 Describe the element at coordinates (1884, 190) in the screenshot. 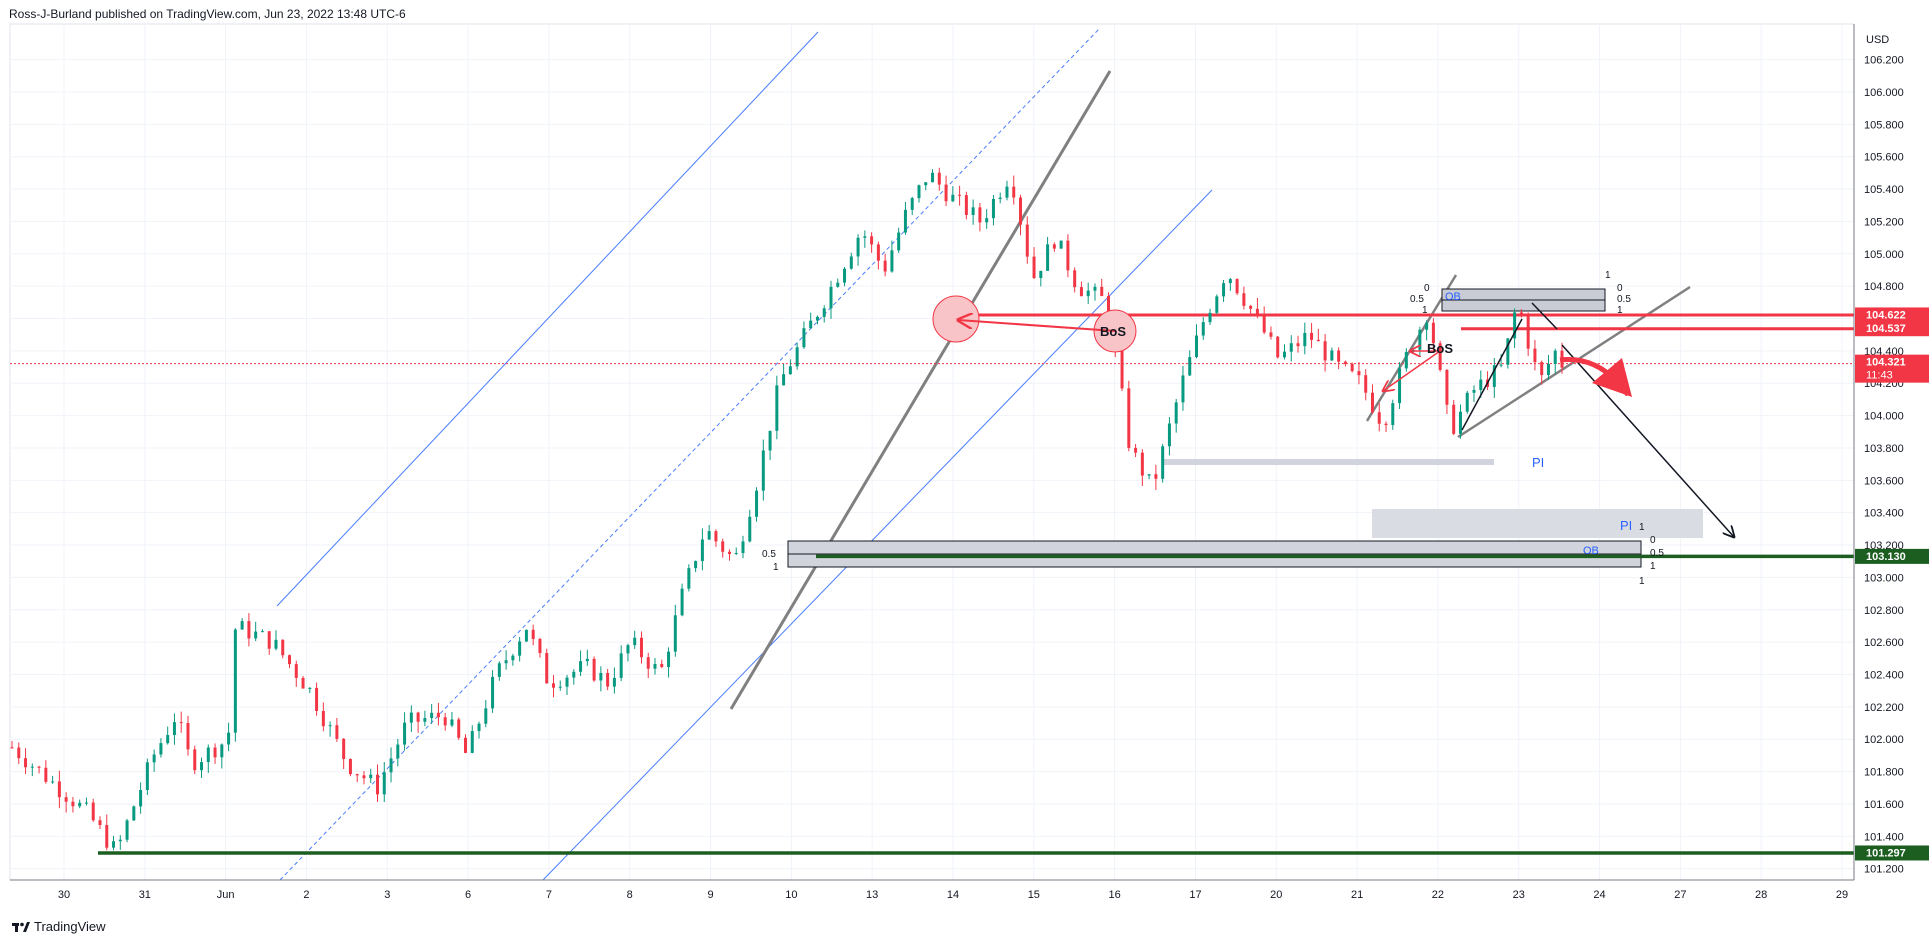

I see `y-tick-label: 105.400` at that location.